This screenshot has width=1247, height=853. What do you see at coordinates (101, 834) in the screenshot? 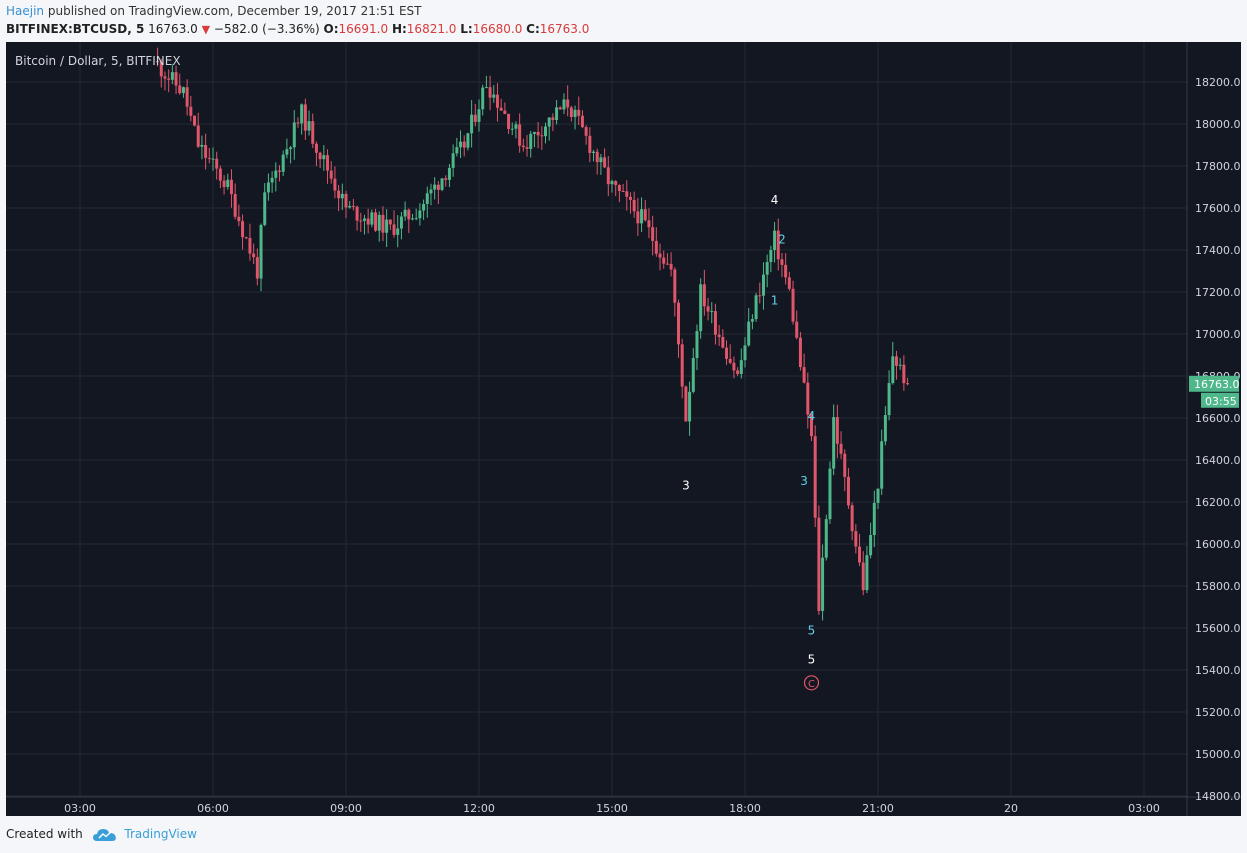
I see `footer: Created with TradingView` at bounding box center [101, 834].